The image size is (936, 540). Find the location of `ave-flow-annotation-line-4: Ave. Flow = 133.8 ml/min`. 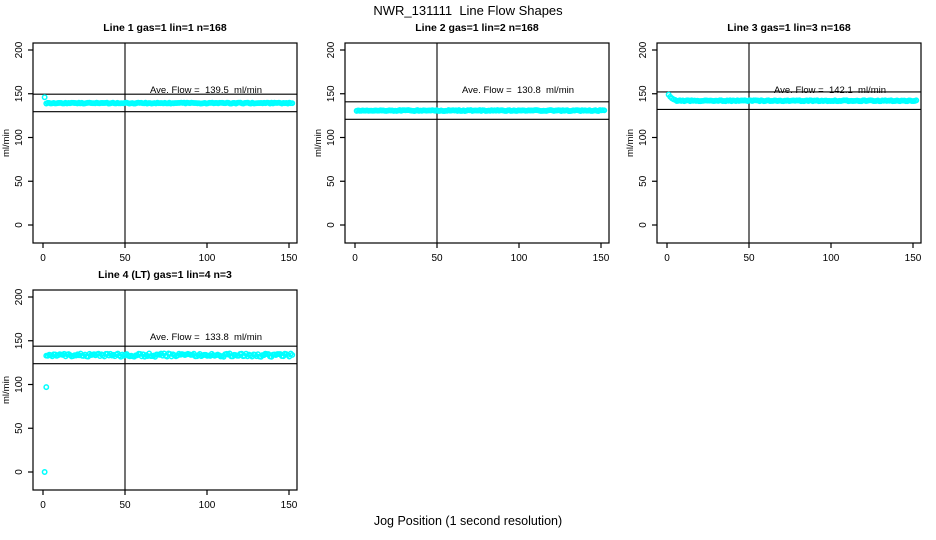

ave-flow-annotation-line-4: Ave. Flow = 133.8 ml/min is located at coordinates (206, 337).